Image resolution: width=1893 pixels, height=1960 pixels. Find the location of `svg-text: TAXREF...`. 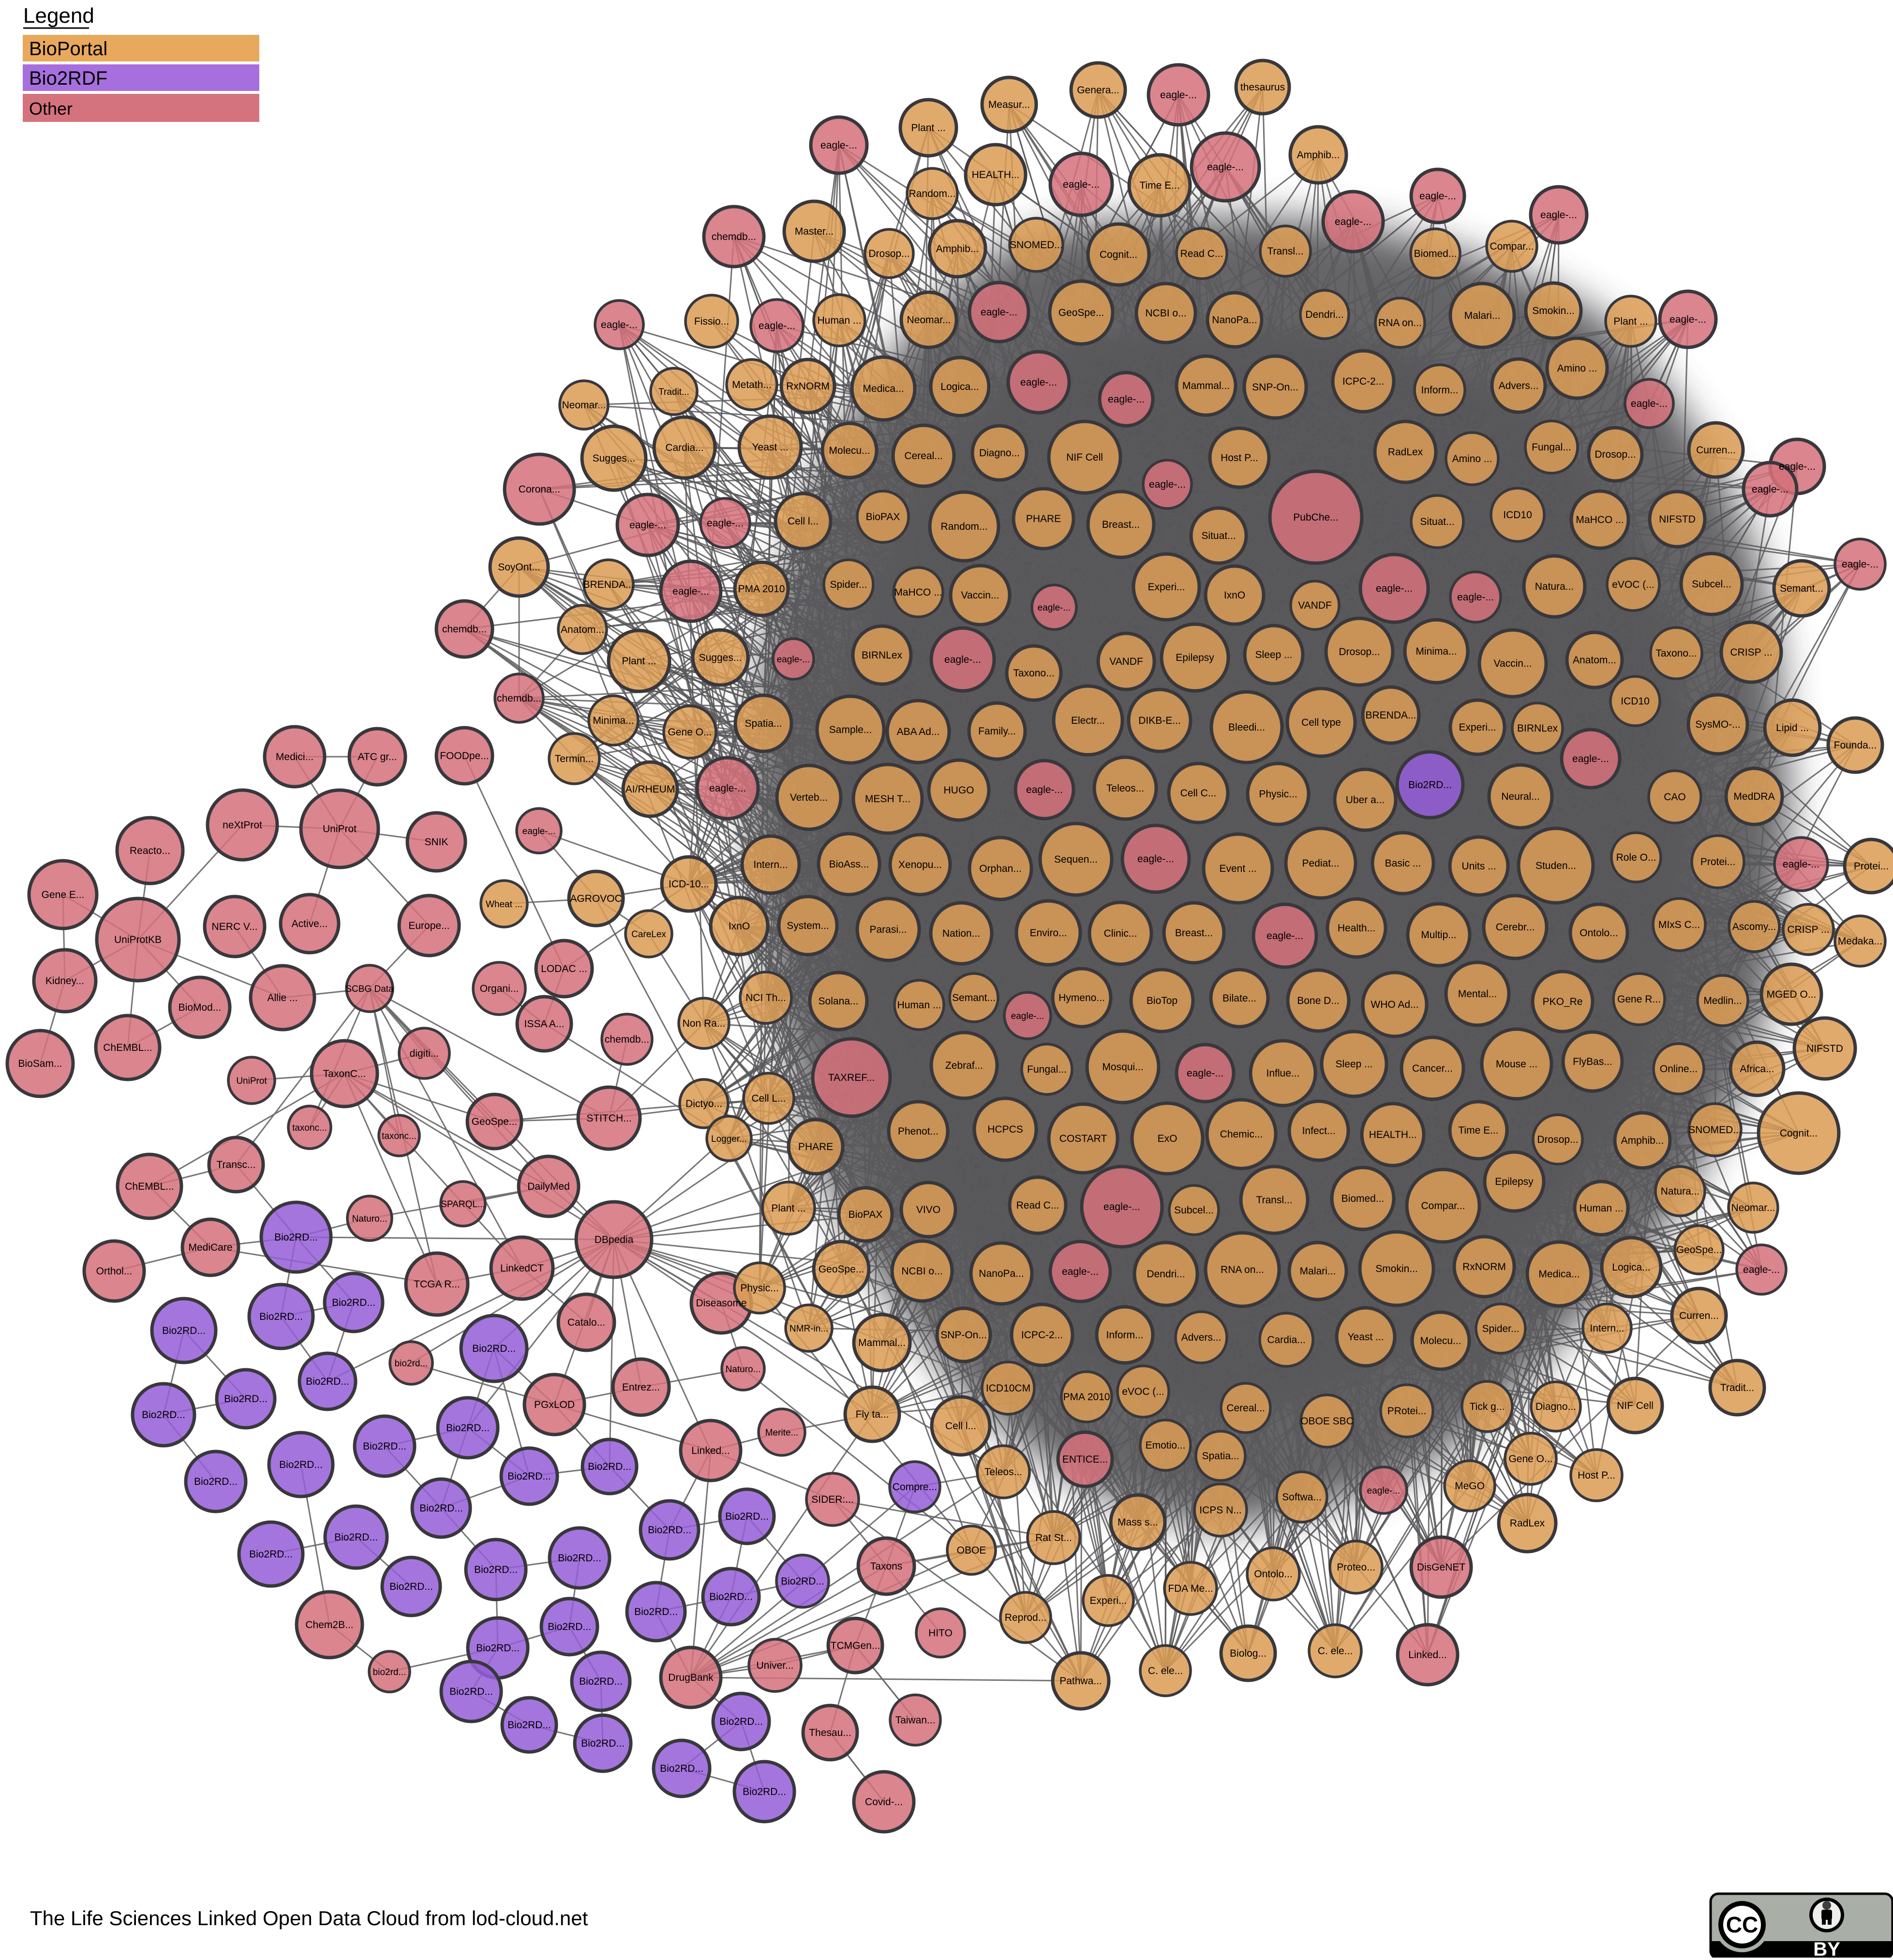

svg-text: TAXREF... is located at coordinates (852, 1077).